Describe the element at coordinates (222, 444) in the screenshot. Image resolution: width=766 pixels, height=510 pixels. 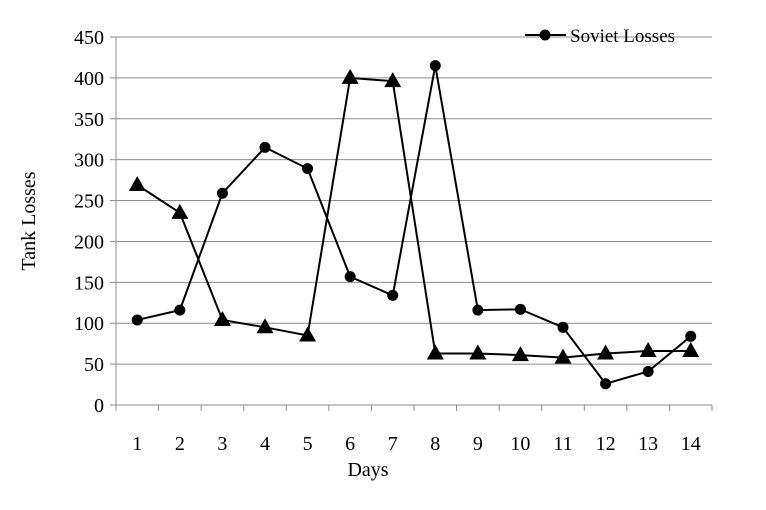
I see `x-tick-label: 3` at that location.